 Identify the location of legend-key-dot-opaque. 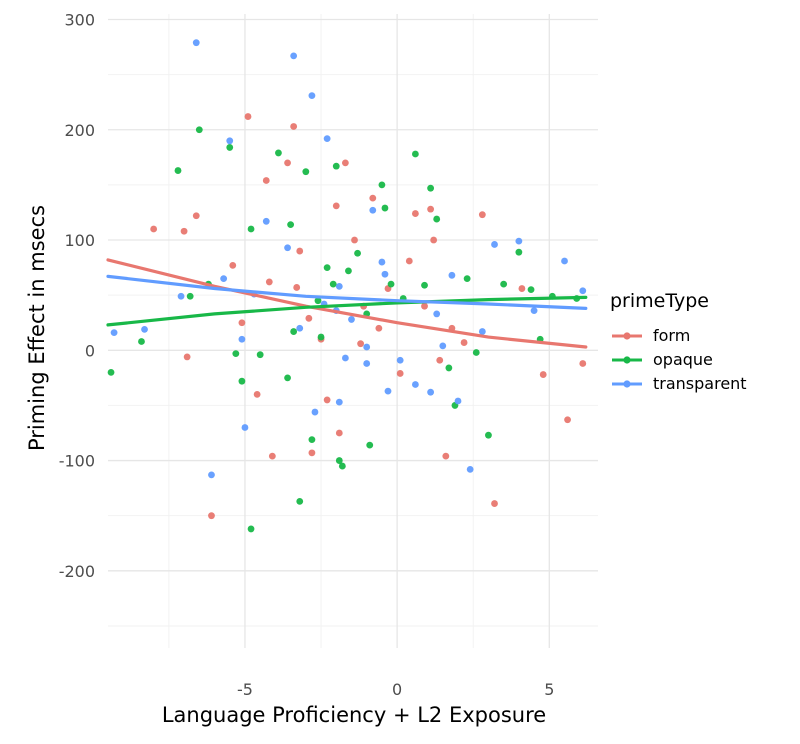
(627, 360).